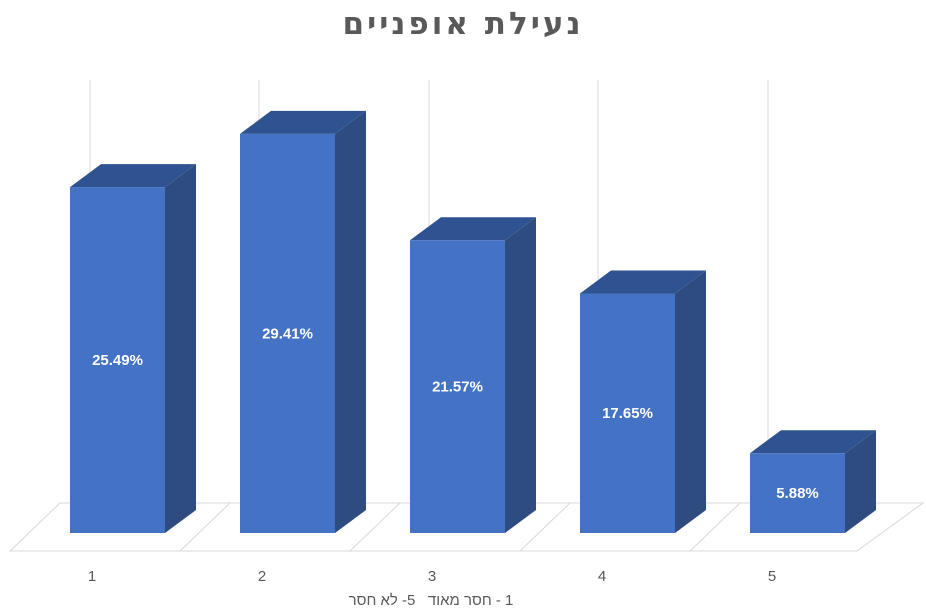 The image size is (926, 615). Describe the element at coordinates (772, 576) in the screenshot. I see `category-label: 5` at that location.